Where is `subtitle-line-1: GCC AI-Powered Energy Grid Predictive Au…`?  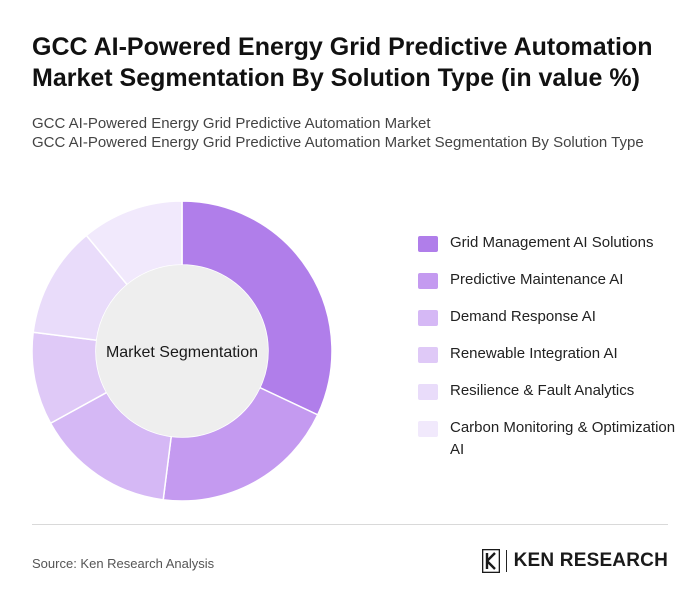 subtitle-line-1: GCC AI-Powered Energy Grid Predictive Au… is located at coordinates (231, 123).